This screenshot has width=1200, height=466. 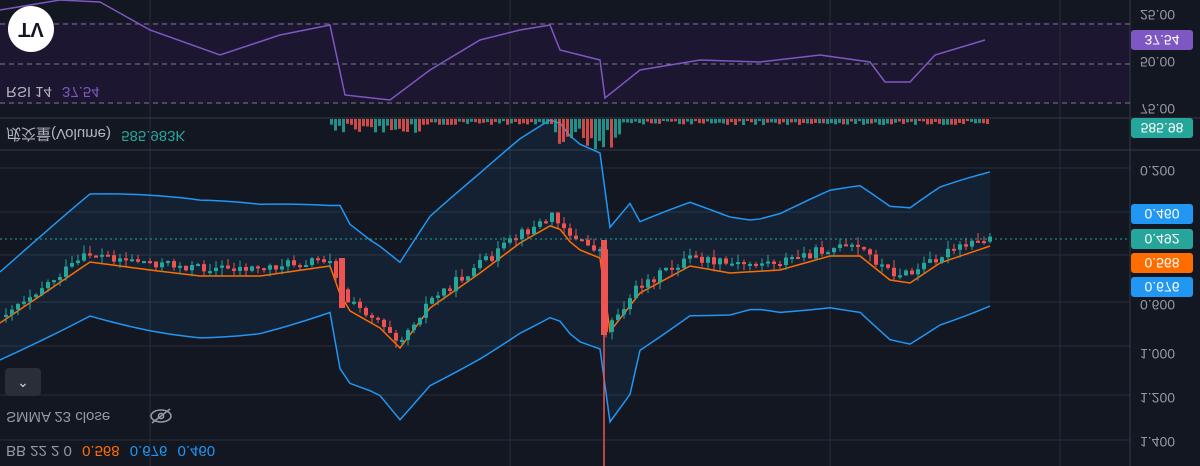 I want to click on bb-legend: BB 22 2 0 0.568 0.676 0.460, so click(x=113, y=450).